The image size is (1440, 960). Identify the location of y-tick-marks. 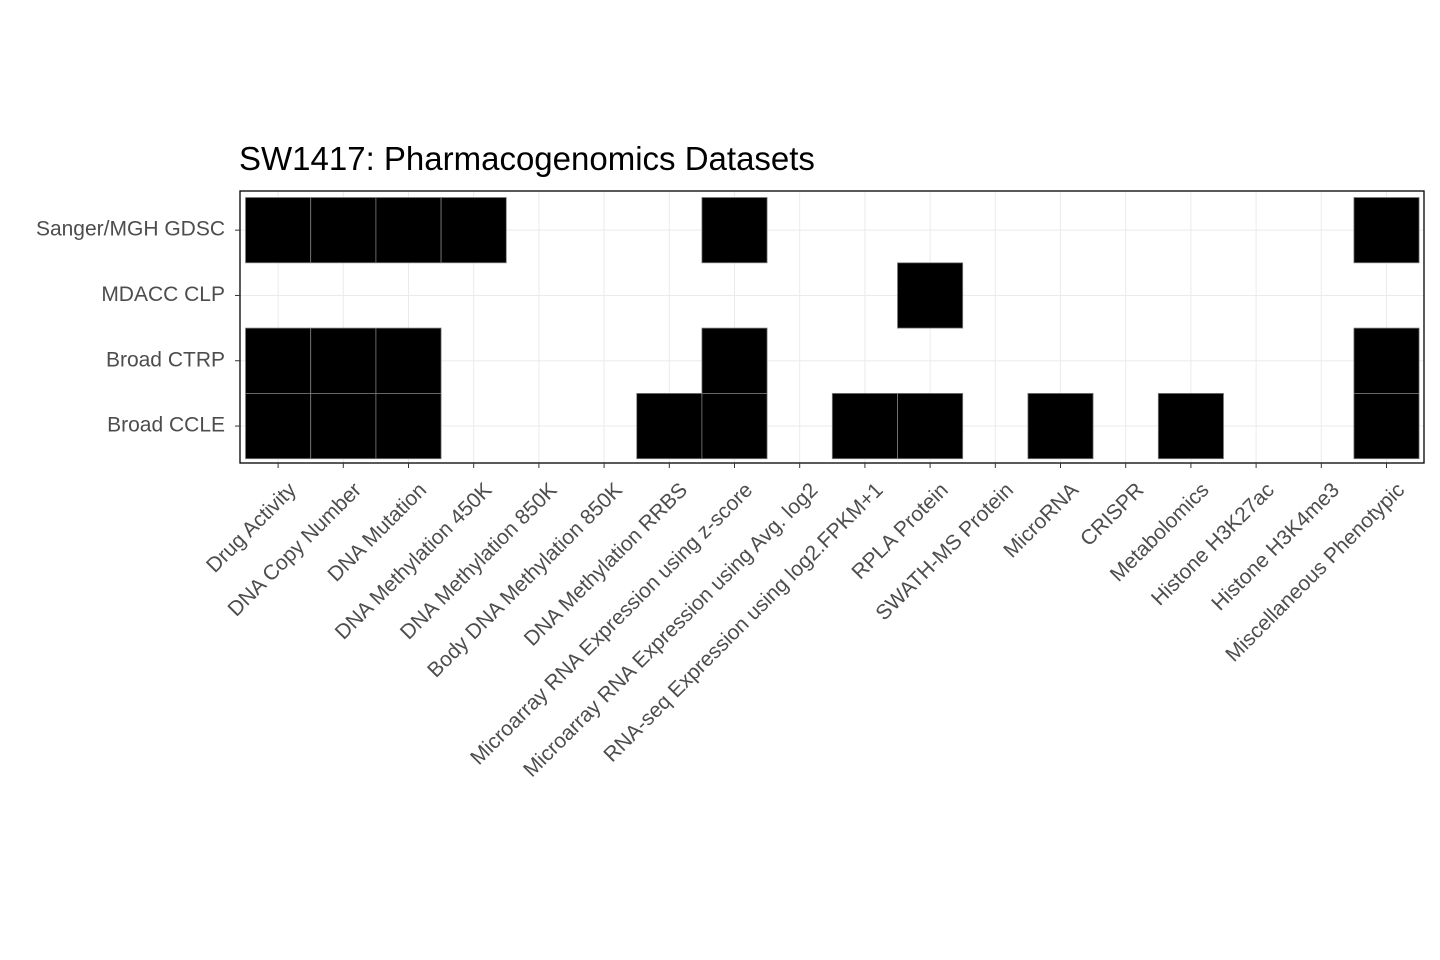
(237, 328).